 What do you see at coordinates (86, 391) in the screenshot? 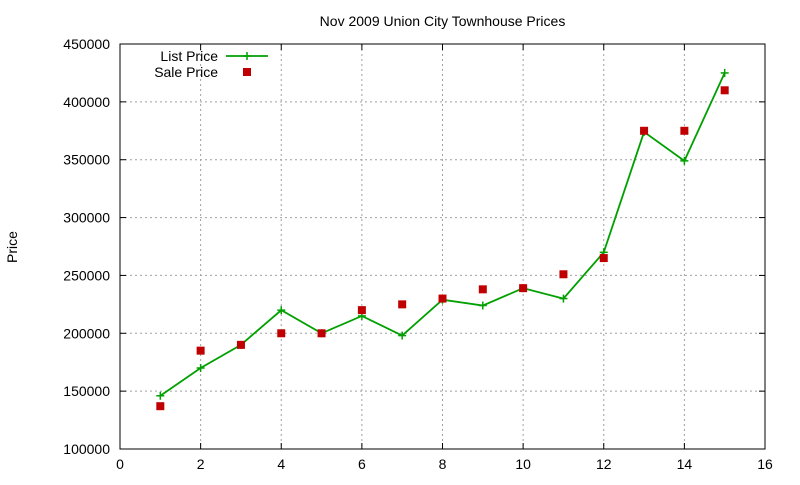
I see `y-tick-label: 150000` at bounding box center [86, 391].